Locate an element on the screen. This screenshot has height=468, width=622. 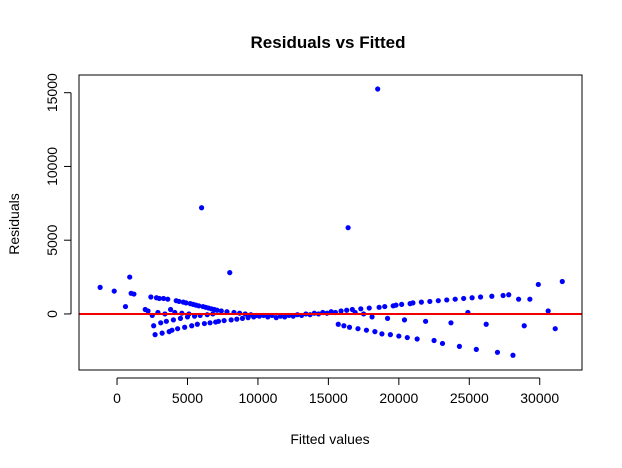
x-tick-label: 20000 is located at coordinates (398, 398).